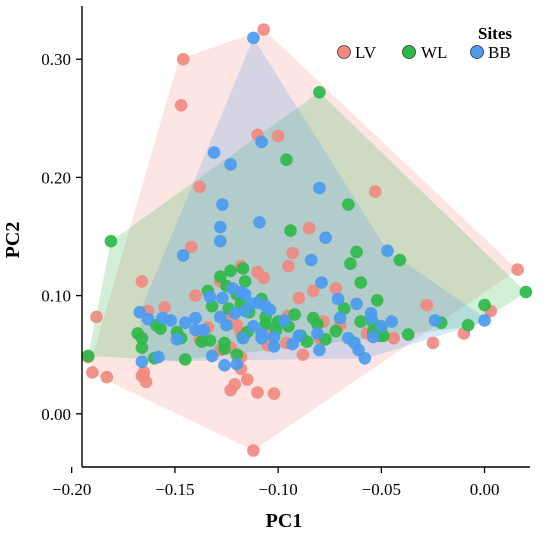 This screenshot has width=550, height=536. I want to click on x-tick-label: −0.10, so click(277, 489).